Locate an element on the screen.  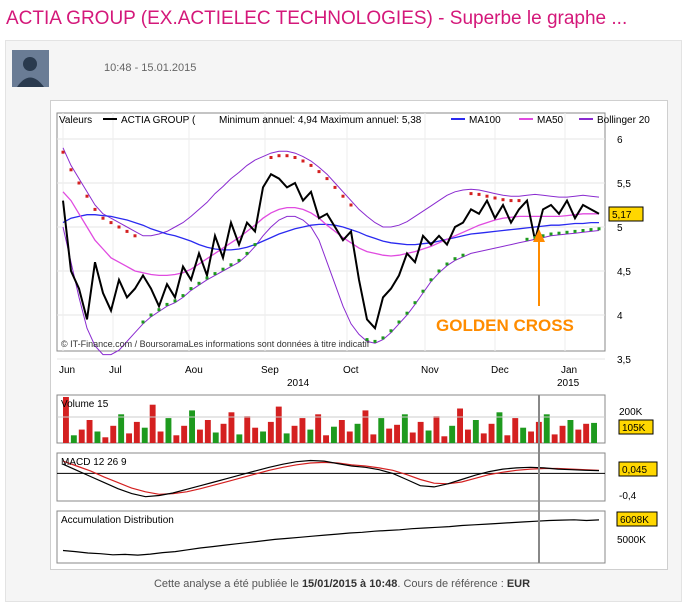
last-value-box is located at coordinates (626, 214).